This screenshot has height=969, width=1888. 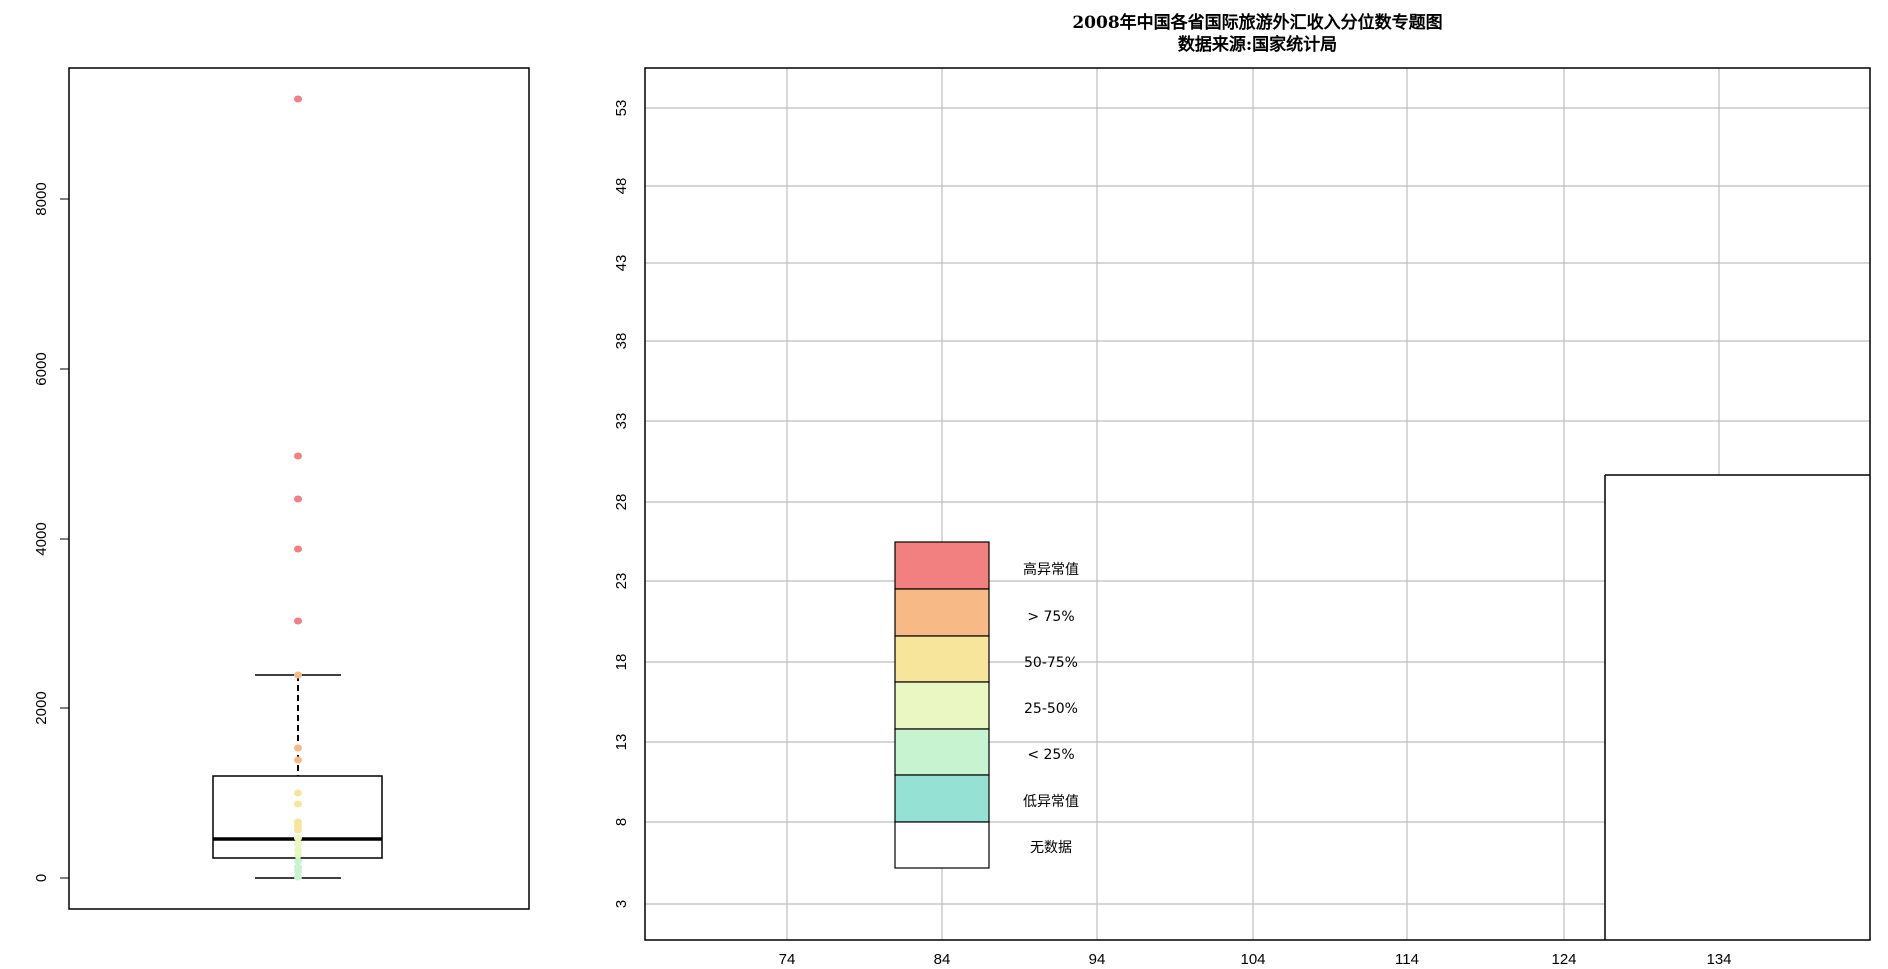 What do you see at coordinates (1051, 569) in the screenshot?
I see `legend-label: 高异常值` at bounding box center [1051, 569].